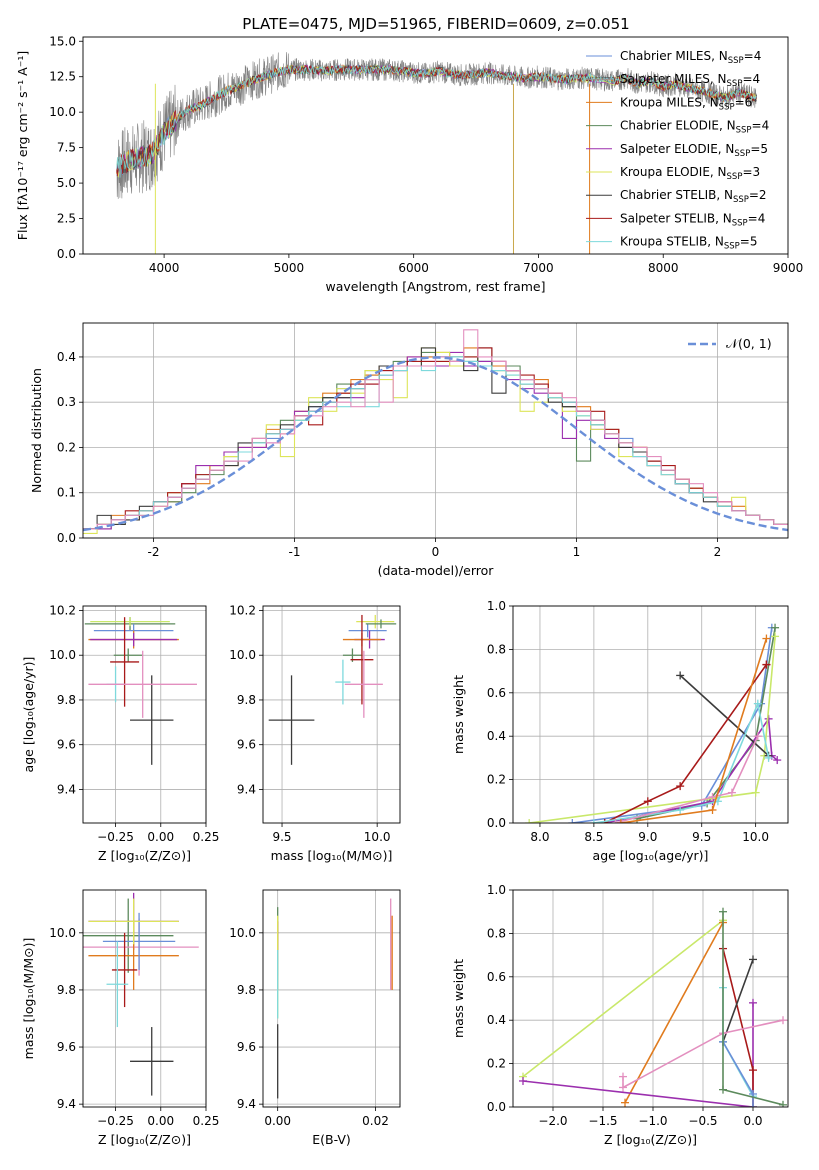 The height and width of the screenshot is (1170, 819). What do you see at coordinates (702, 1121) in the screenshot?
I see `x-tick-label: −0.5` at bounding box center [702, 1121].